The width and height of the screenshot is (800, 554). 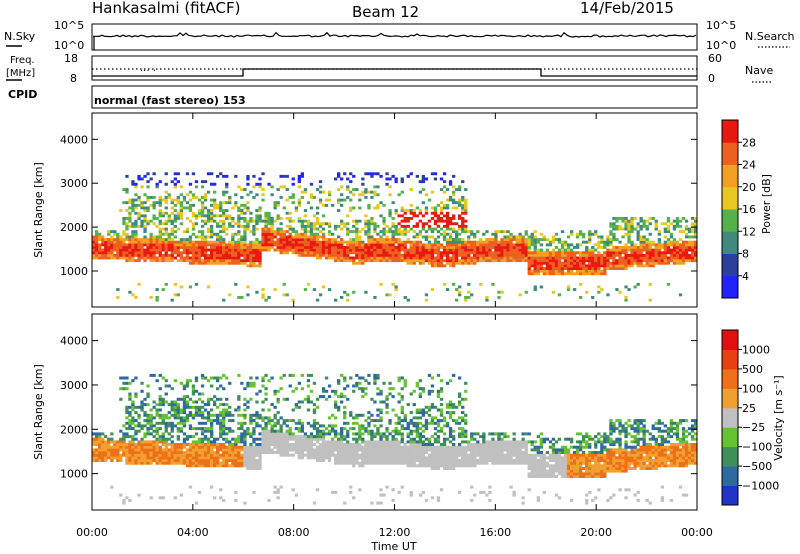 I want to click on cpid-label: CPID, so click(x=22, y=94).